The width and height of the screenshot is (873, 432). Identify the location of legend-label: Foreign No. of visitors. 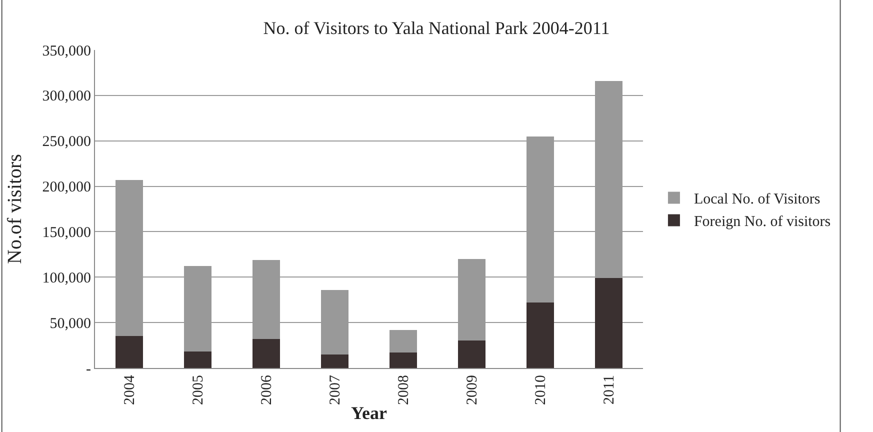
(762, 222).